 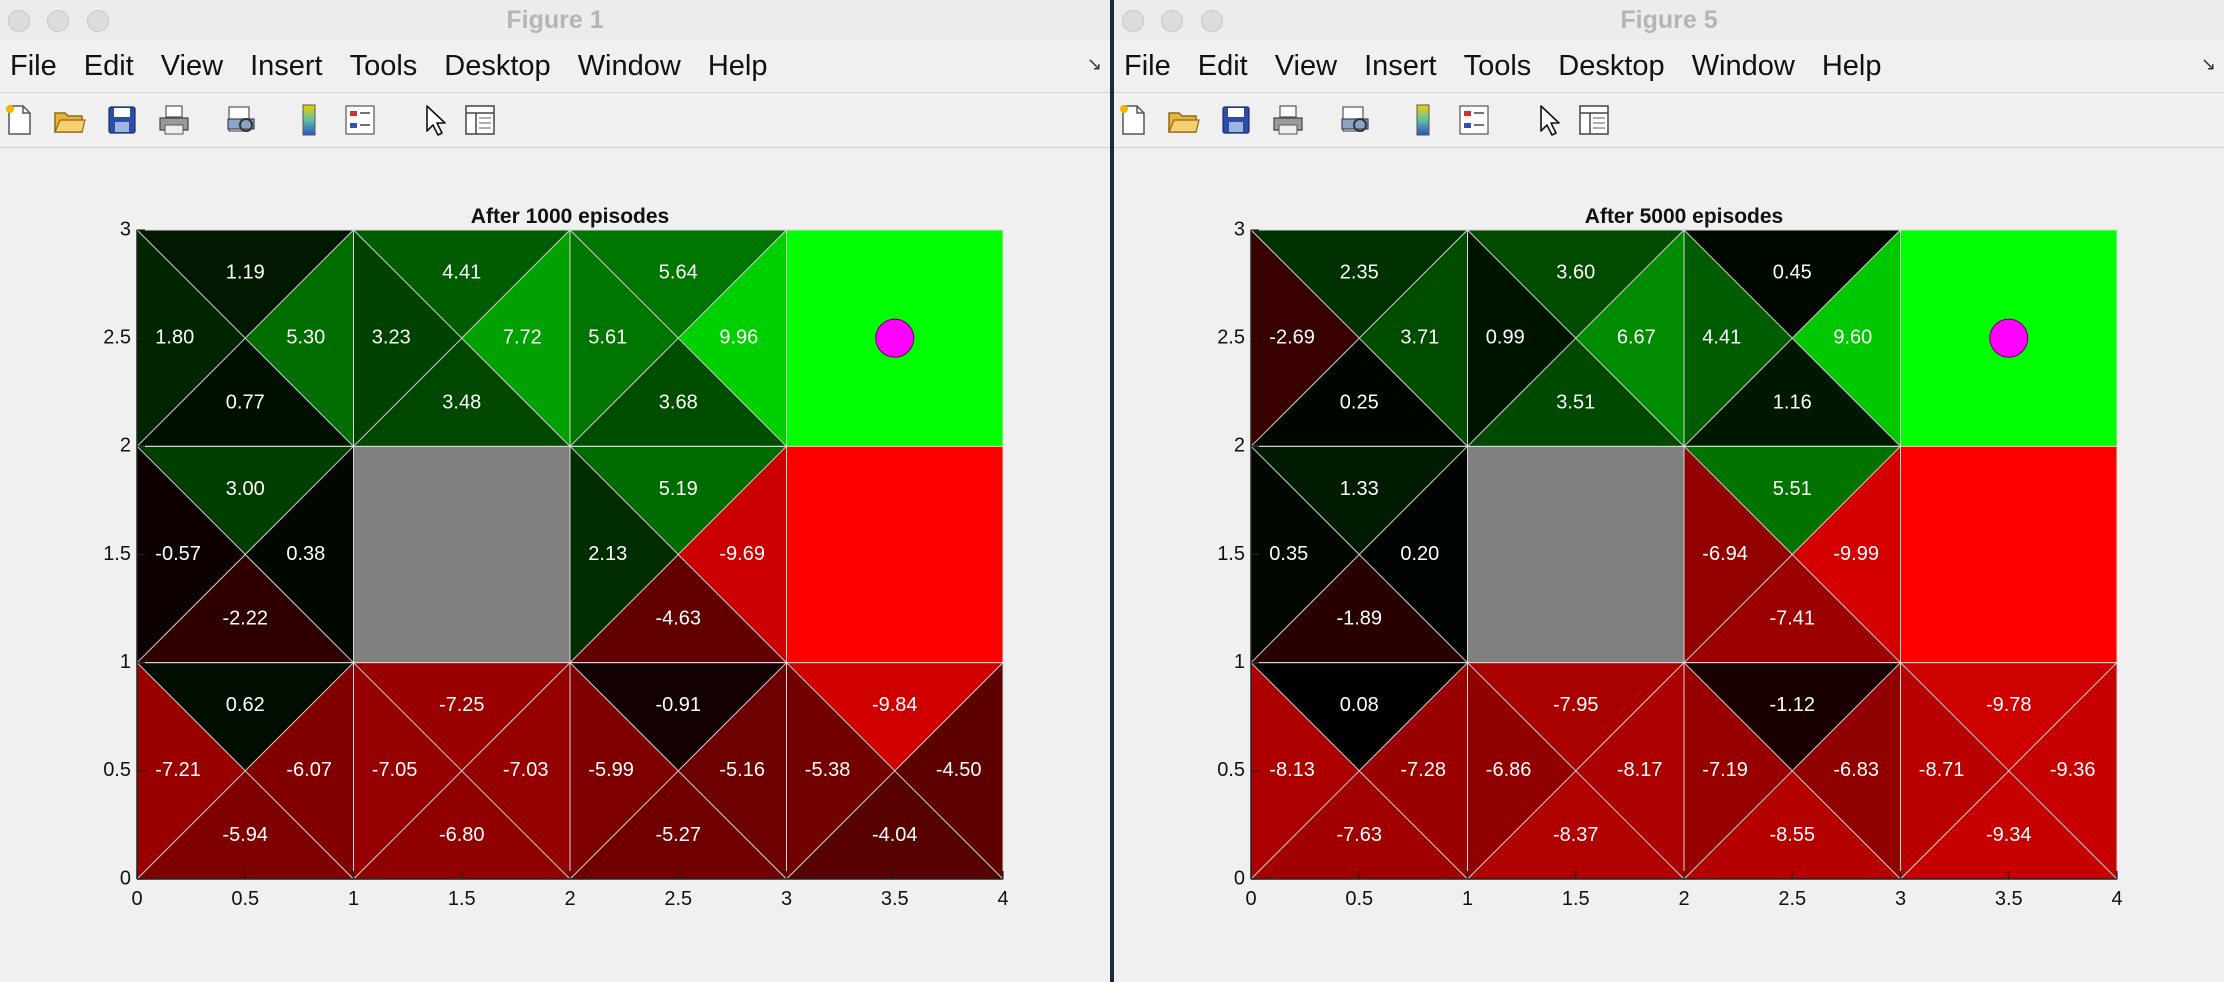 I want to click on q-value-right: -5.16, so click(x=742, y=770).